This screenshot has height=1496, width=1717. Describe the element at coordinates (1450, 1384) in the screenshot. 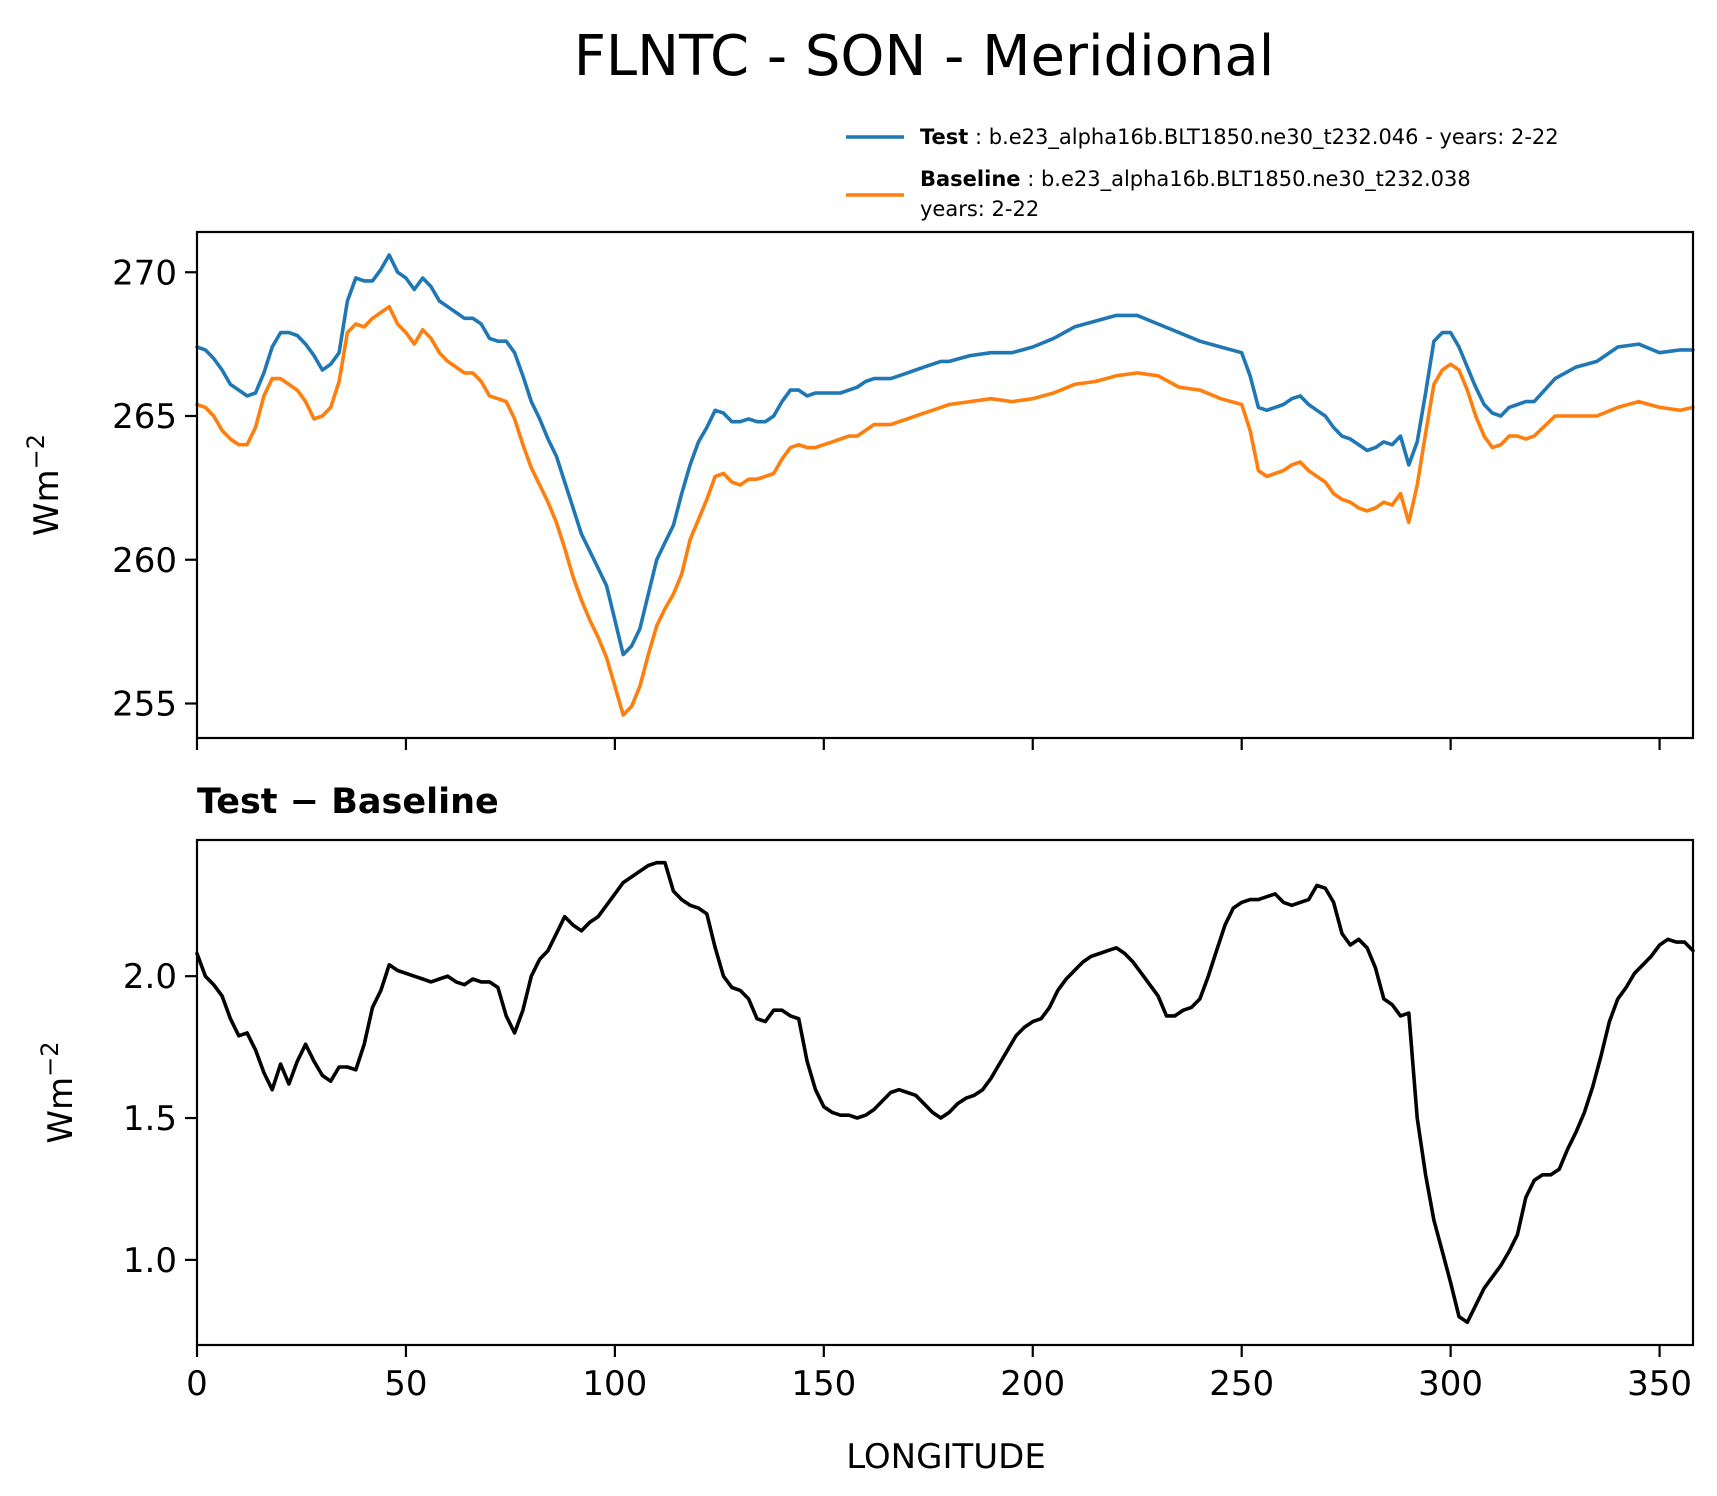

I see `bottom-x-tick-label: 300` at that location.